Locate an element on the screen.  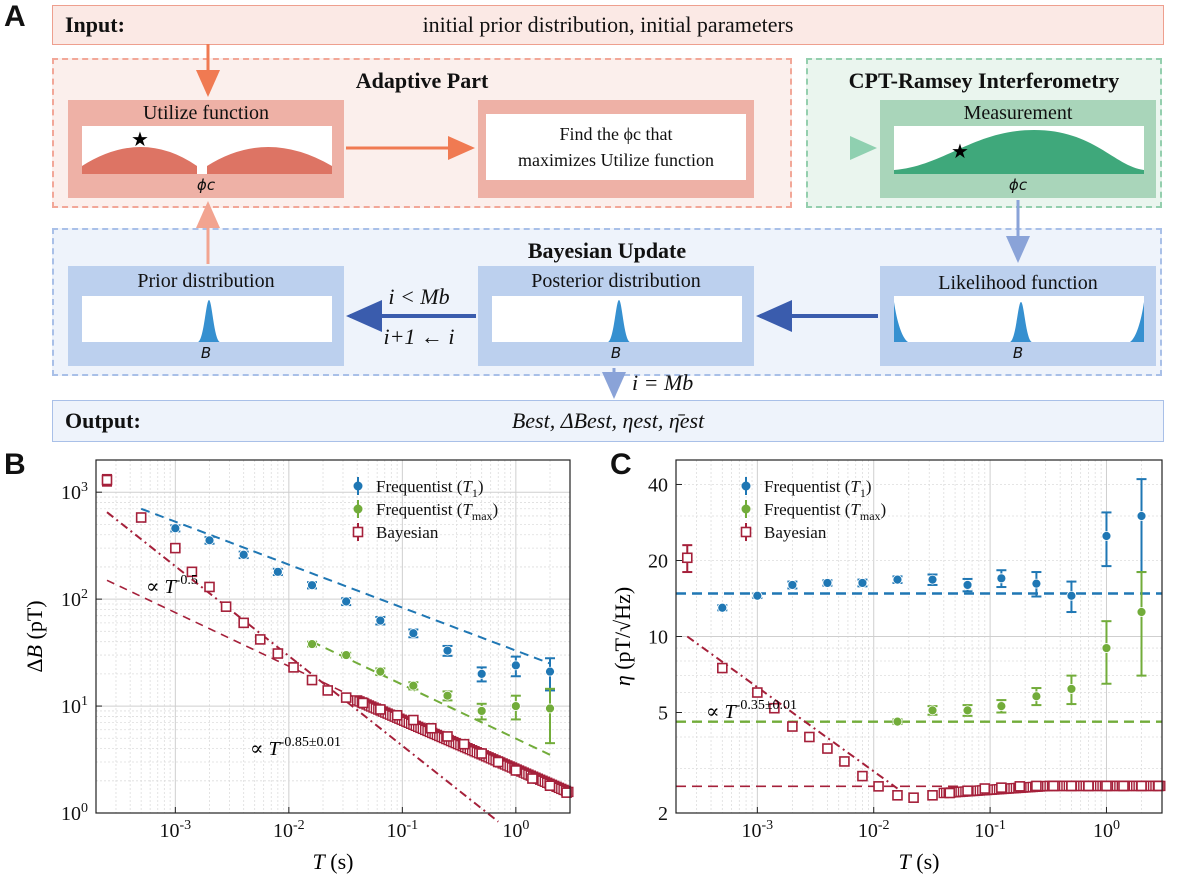
x-tick-label: 10⁻¹ is located at coordinates (403, 830).